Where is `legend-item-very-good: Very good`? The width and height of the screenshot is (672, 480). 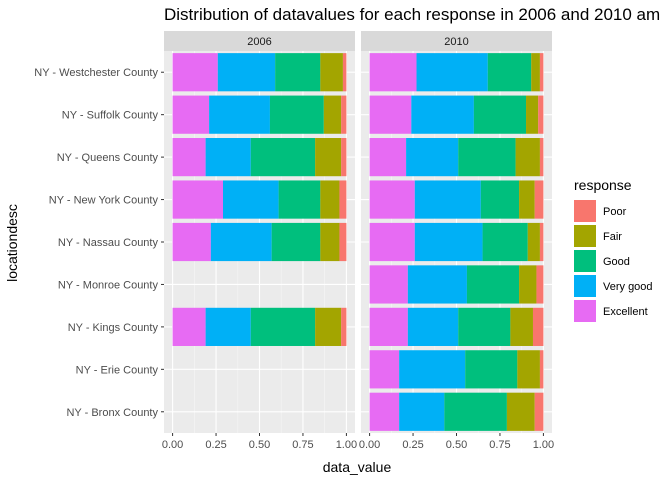 legend-item-very-good: Very good is located at coordinates (613, 286).